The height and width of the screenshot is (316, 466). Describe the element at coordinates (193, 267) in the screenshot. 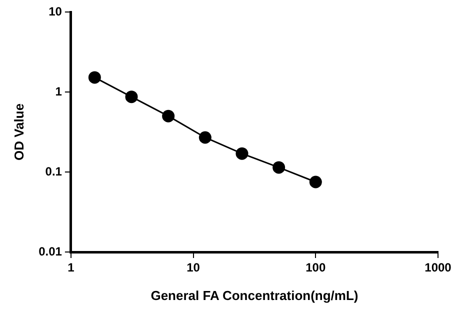

I see `x-tick-label: 10` at that location.